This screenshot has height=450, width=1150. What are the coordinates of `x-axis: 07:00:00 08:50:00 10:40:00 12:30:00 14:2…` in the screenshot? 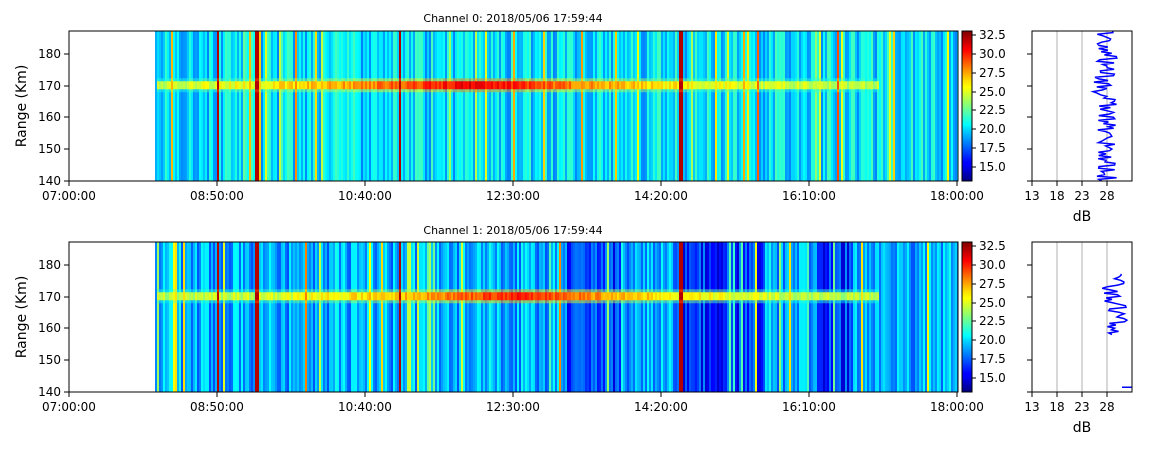 It's located at (513, 192).